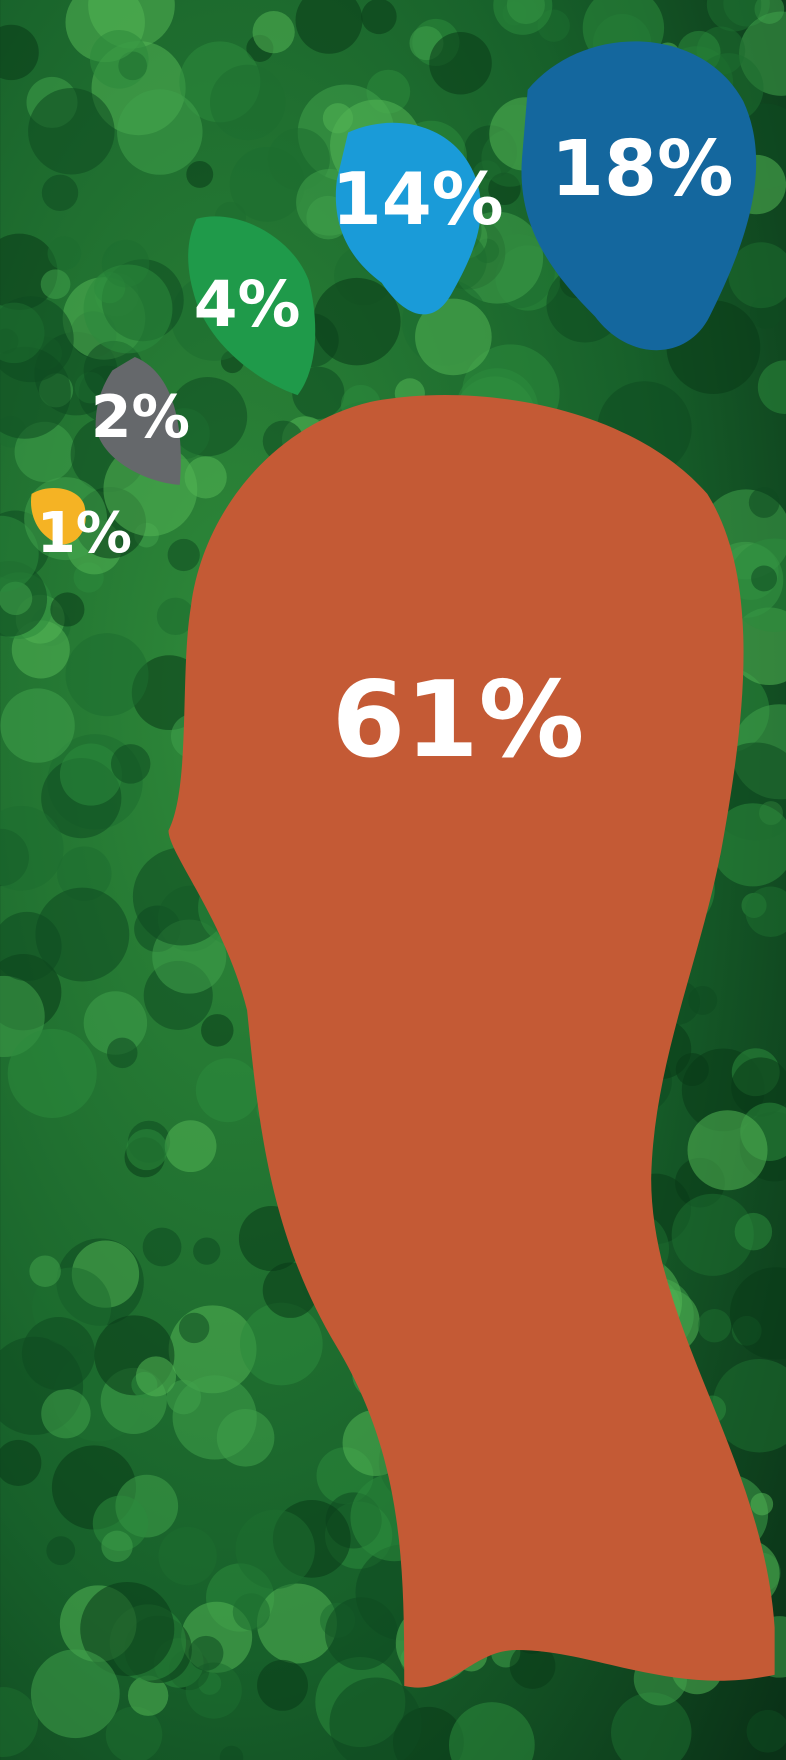 The image size is (786, 1760). I want to click on value-label: 1%, so click(84, 533).